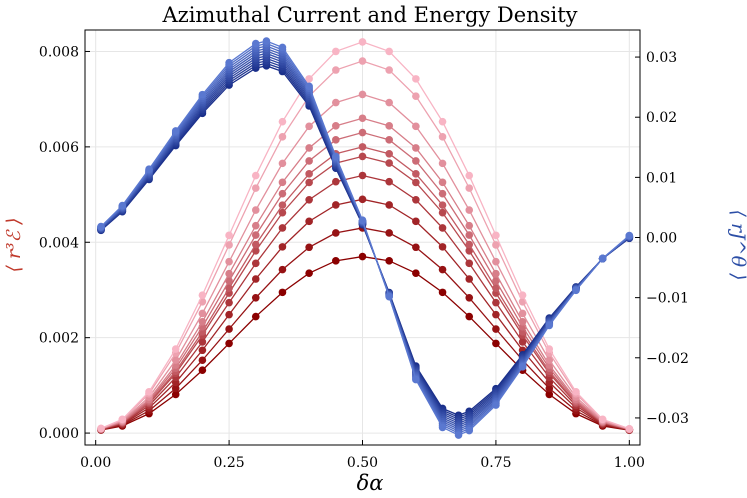 The width and height of the screenshot is (747, 498). What do you see at coordinates (59, 339) in the screenshot?
I see `y-left-tick-label: 0.002` at bounding box center [59, 339].